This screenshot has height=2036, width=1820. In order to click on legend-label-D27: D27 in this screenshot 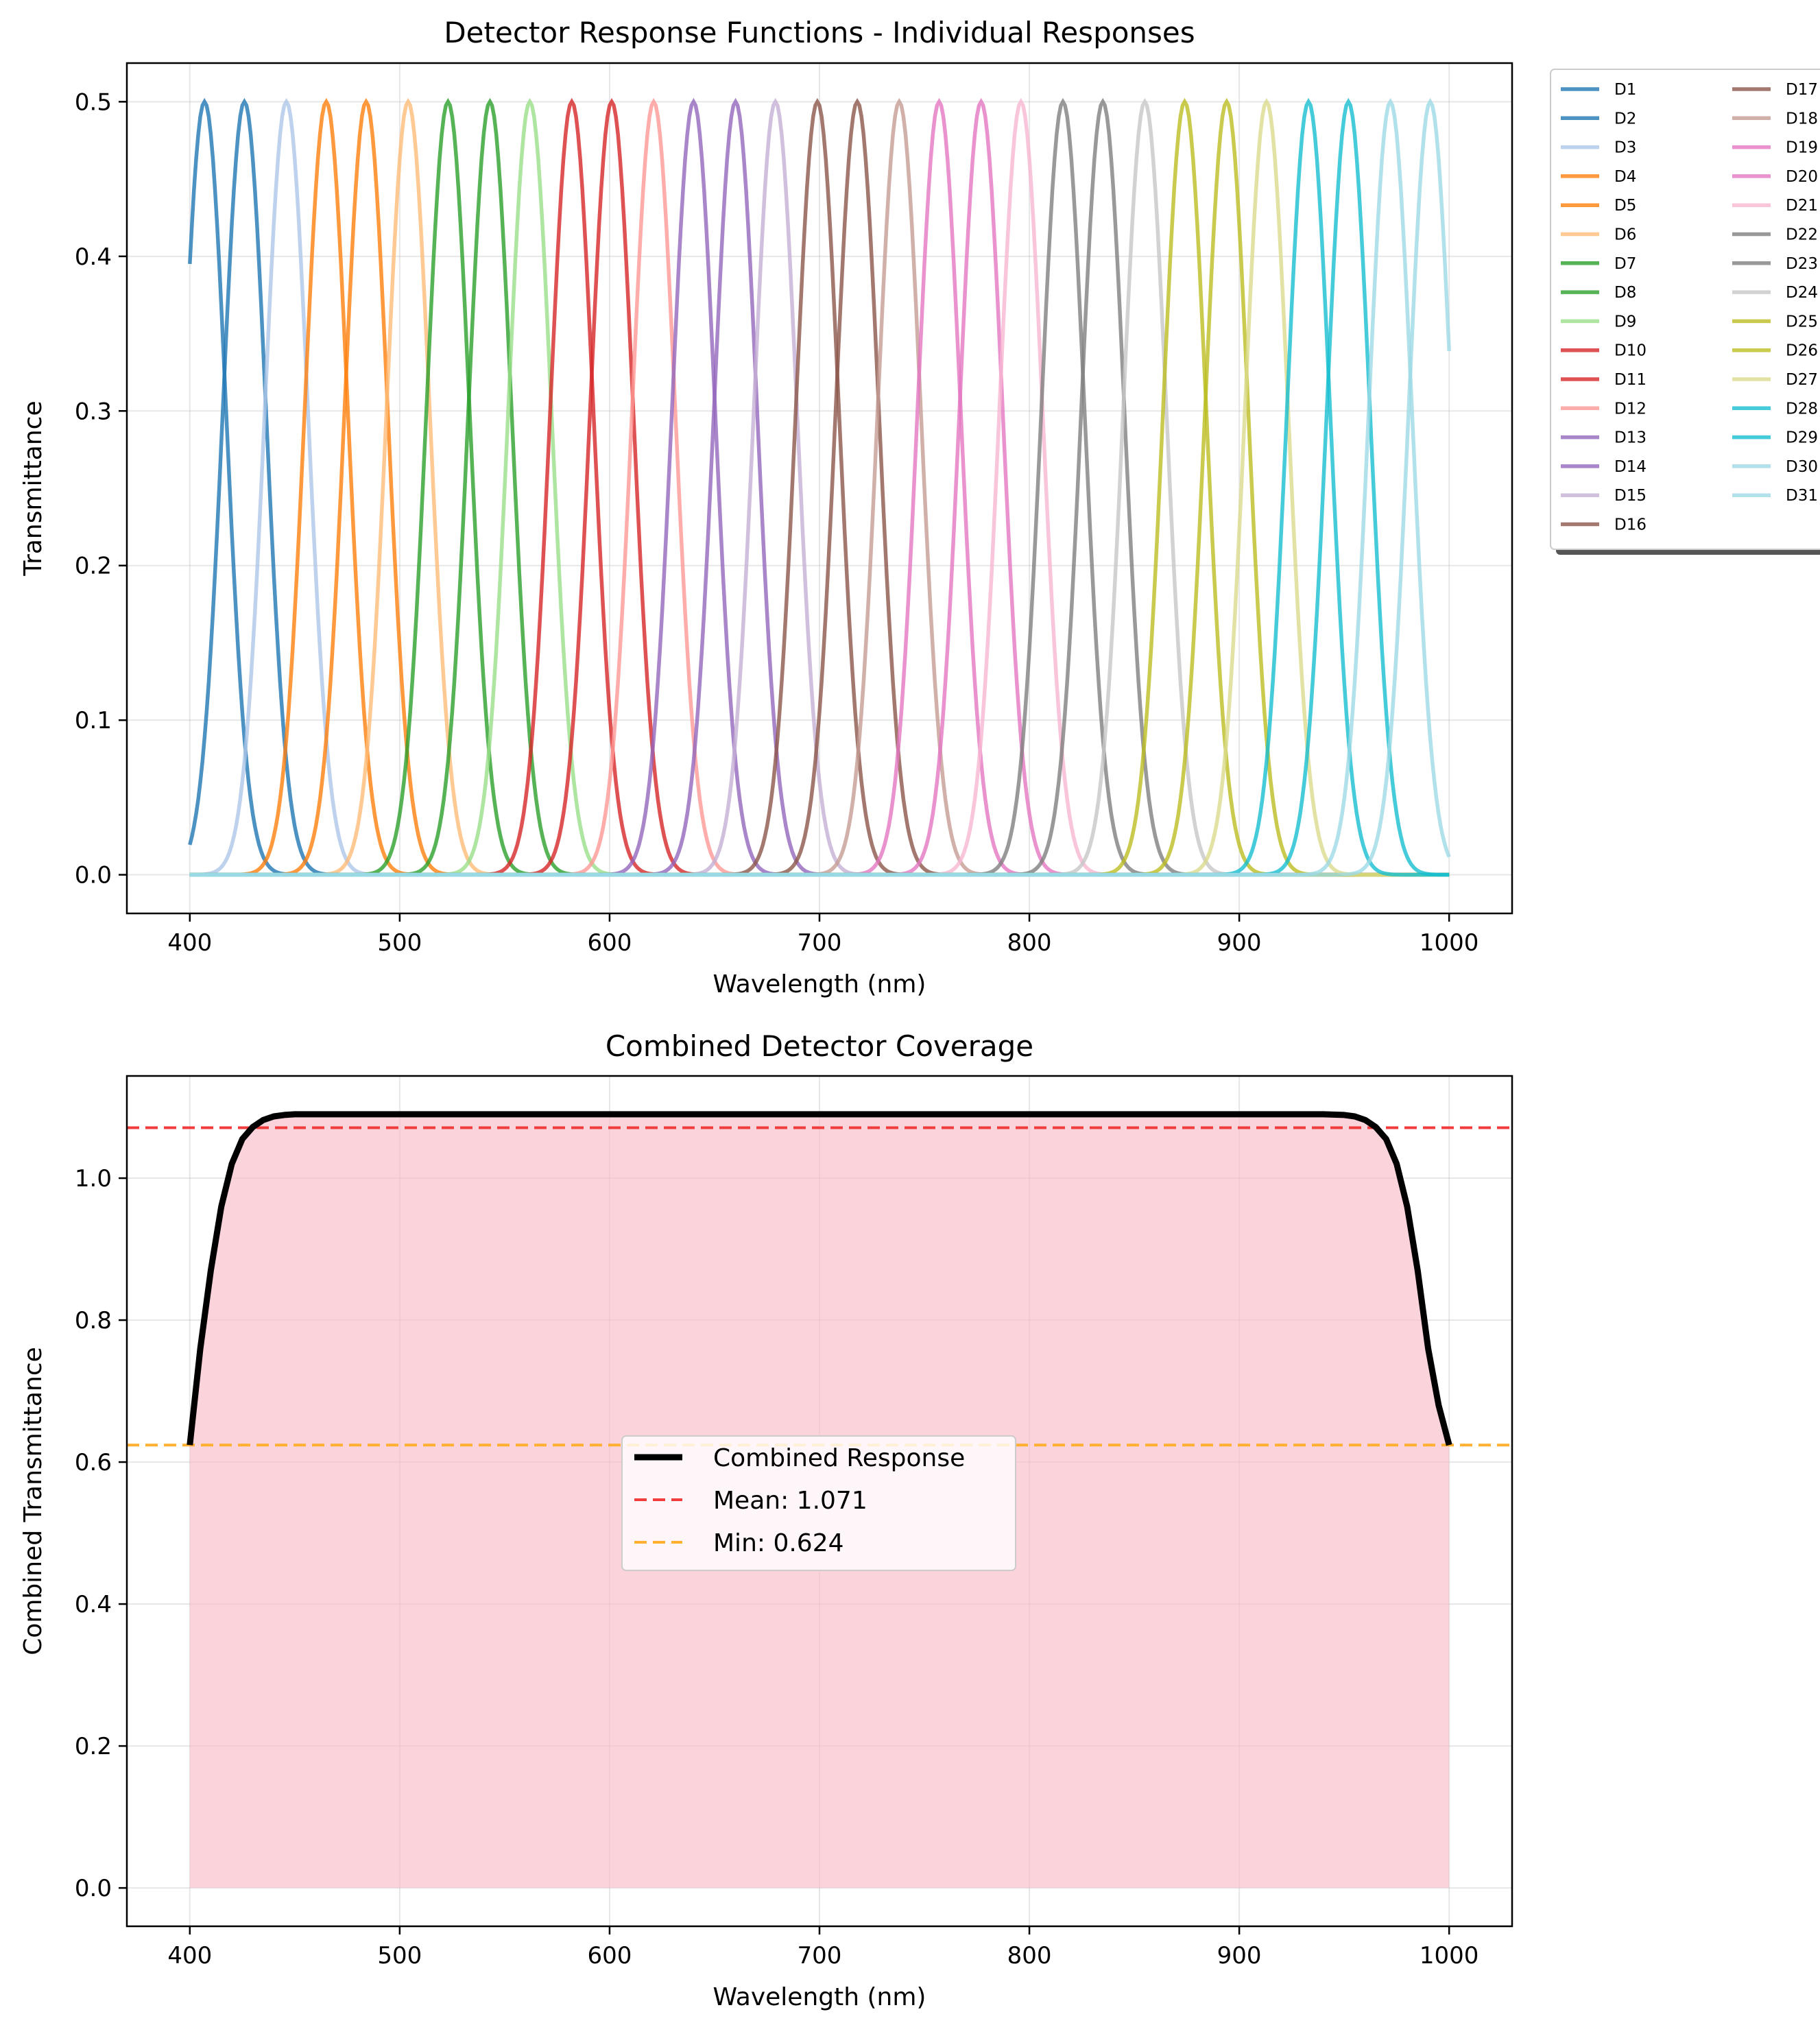, I will do `click(1802, 380)`.